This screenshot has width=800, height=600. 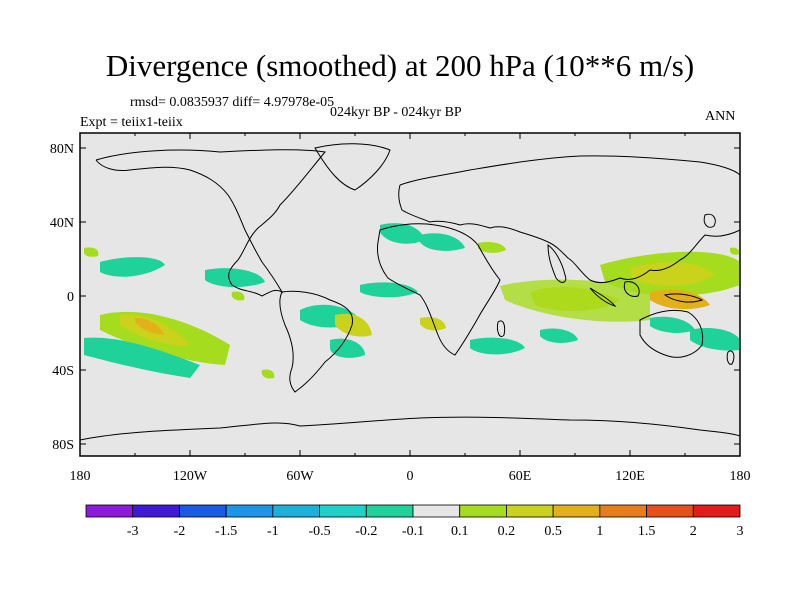 I want to click on colorbar-label: -2, so click(x=180, y=531).